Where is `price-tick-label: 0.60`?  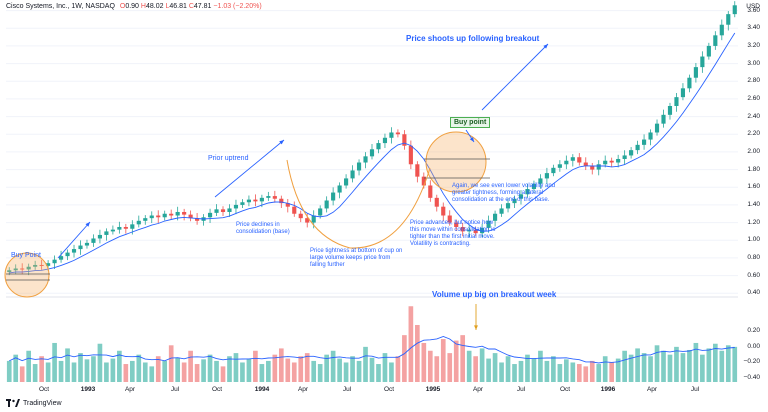
price-tick-label: 0.60 is located at coordinates (753, 275).